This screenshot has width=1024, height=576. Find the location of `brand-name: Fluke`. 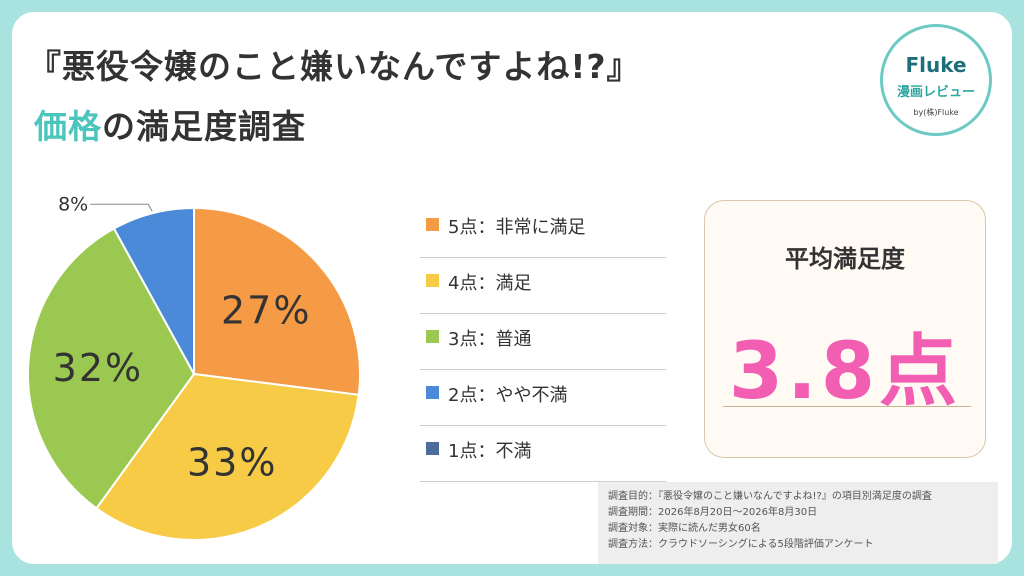

brand-name: Fluke is located at coordinates (936, 65).